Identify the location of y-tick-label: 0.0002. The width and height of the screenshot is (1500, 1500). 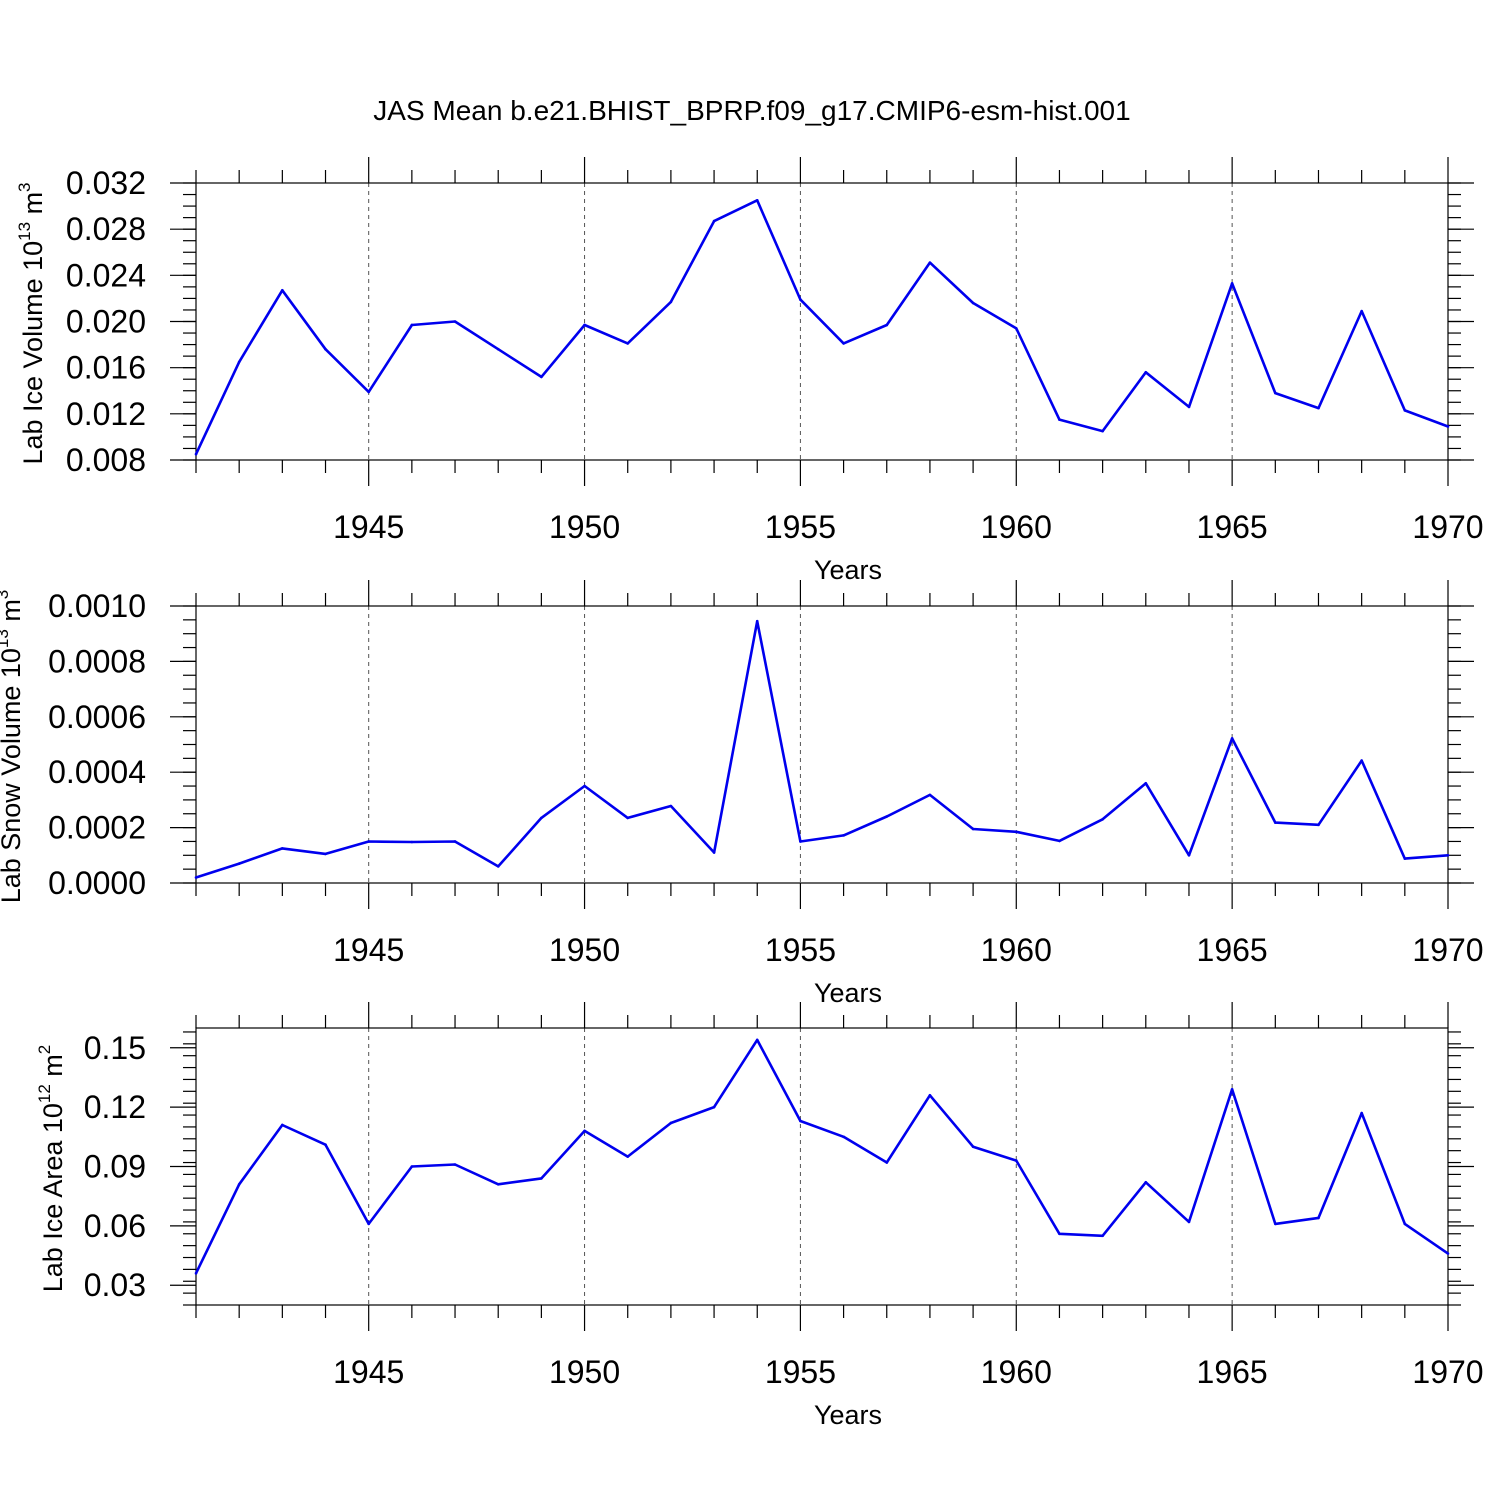
(97, 828).